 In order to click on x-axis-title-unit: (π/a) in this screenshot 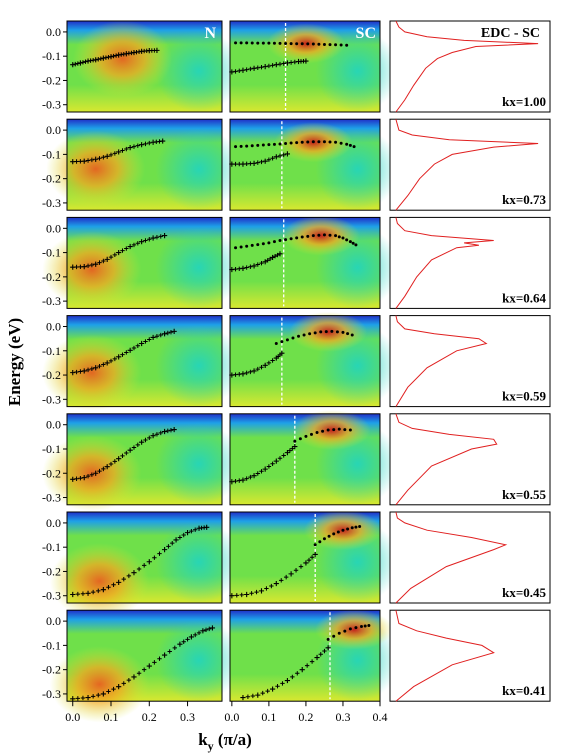, I will do `click(233, 739)`.